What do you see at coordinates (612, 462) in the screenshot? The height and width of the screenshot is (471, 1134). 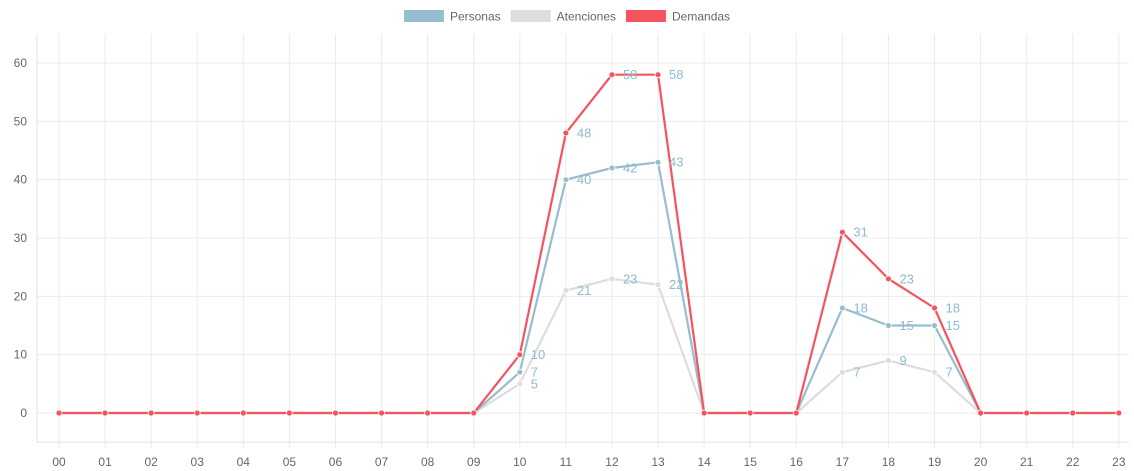 I see `x-tick-label: 12` at bounding box center [612, 462].